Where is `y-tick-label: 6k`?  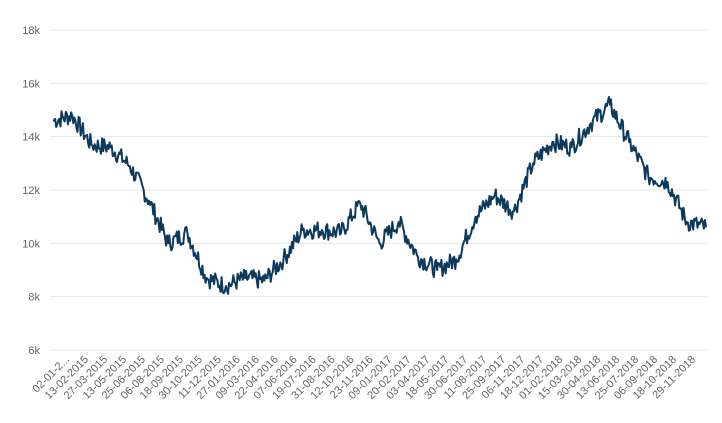 y-tick-label: 6k is located at coordinates (34, 351).